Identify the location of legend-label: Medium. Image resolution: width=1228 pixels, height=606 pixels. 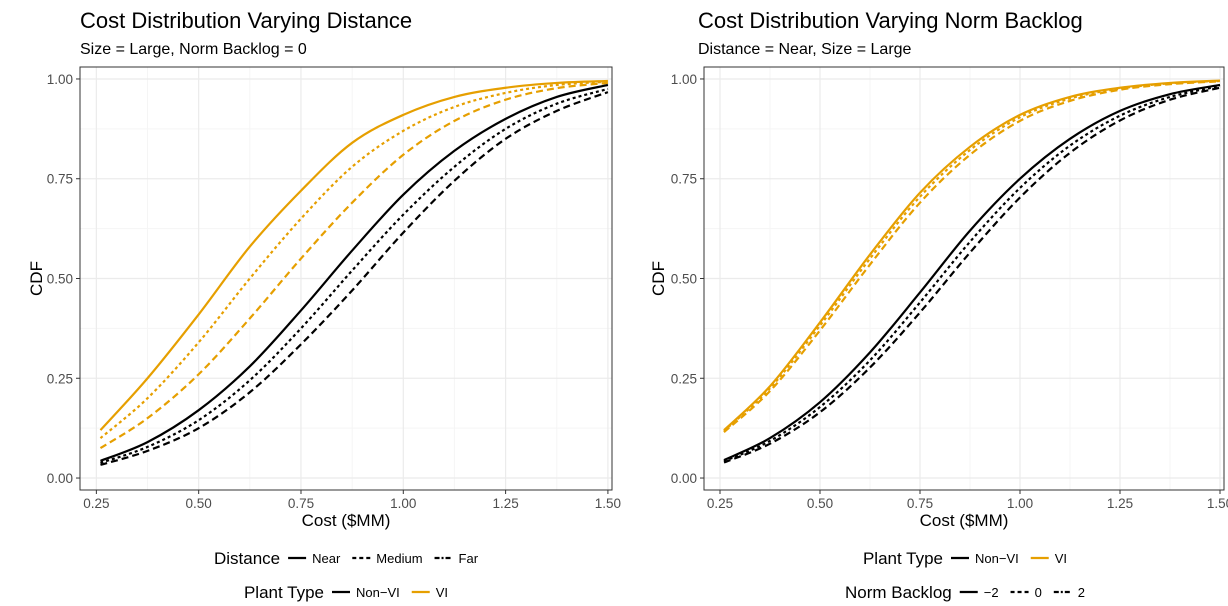
(399, 558).